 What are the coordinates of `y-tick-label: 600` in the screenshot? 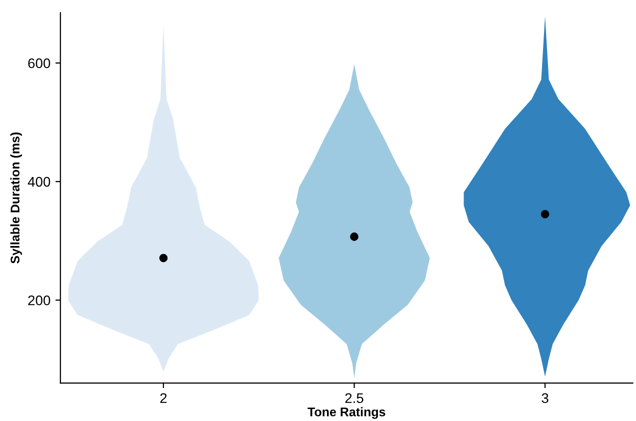 It's located at (39, 63).